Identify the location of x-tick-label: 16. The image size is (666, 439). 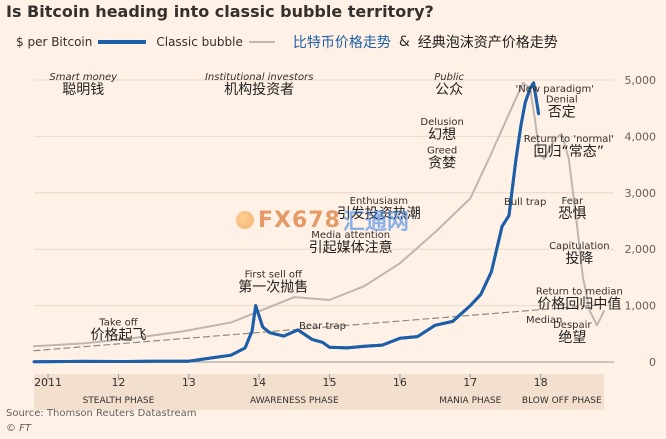
(400, 382).